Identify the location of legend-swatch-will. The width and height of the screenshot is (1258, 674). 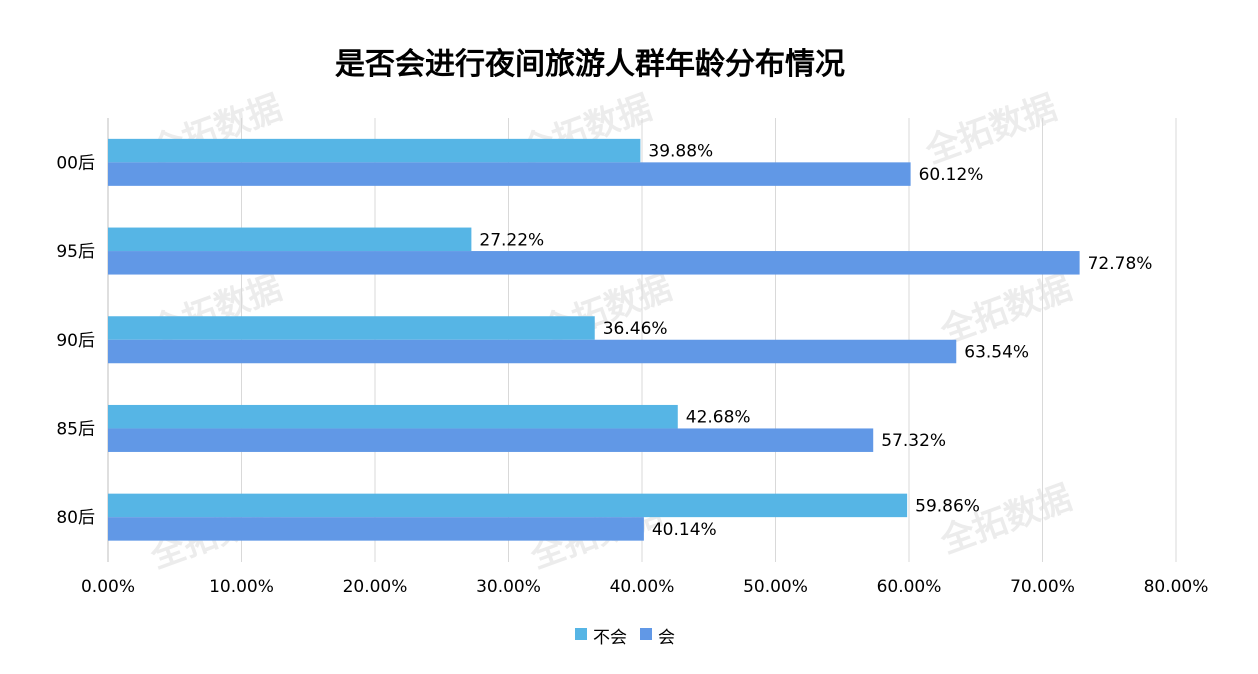
(646, 634).